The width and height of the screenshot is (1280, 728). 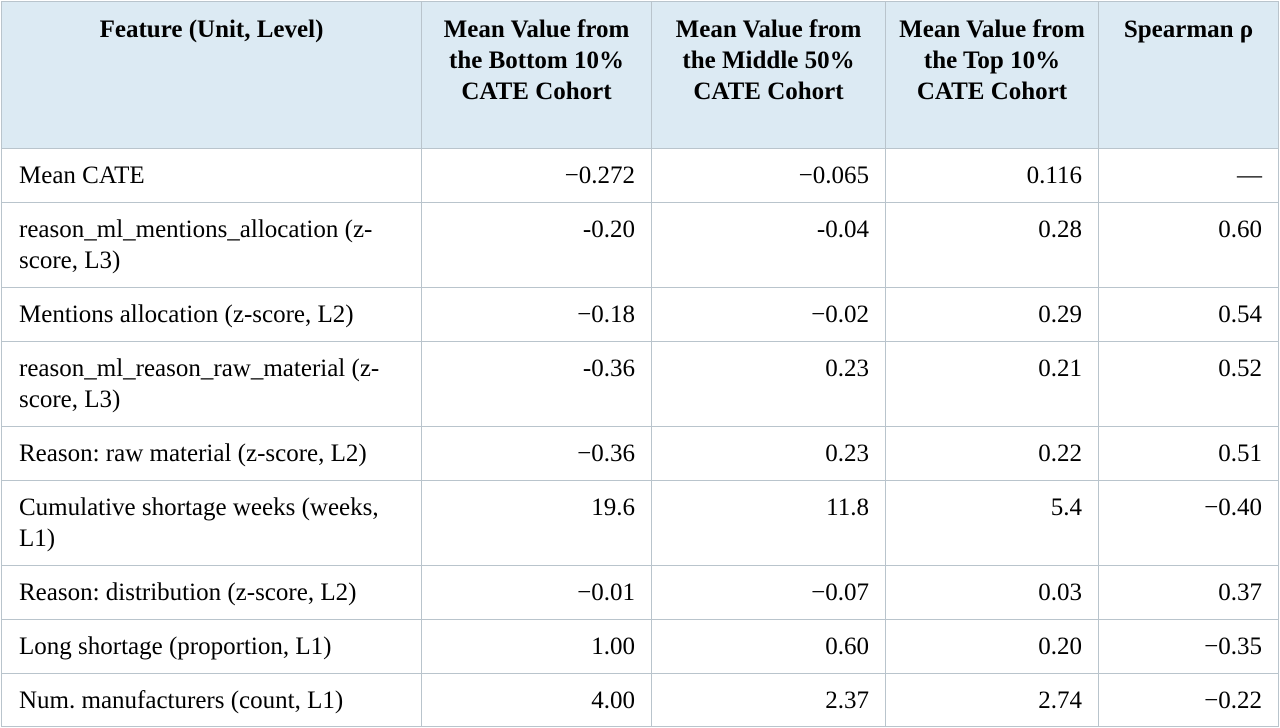 I want to click on header-spearman: Spearman ρ, so click(x=1188, y=75).